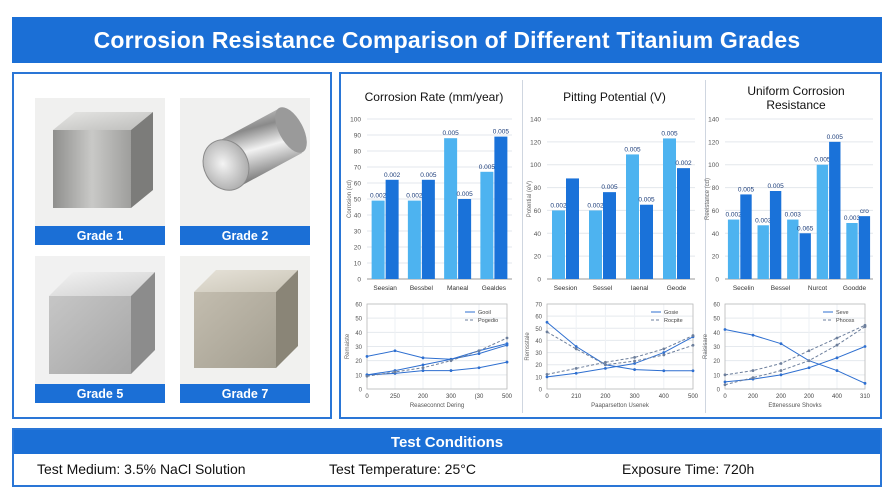  I want to click on y-tick-label: 140, so click(535, 120).